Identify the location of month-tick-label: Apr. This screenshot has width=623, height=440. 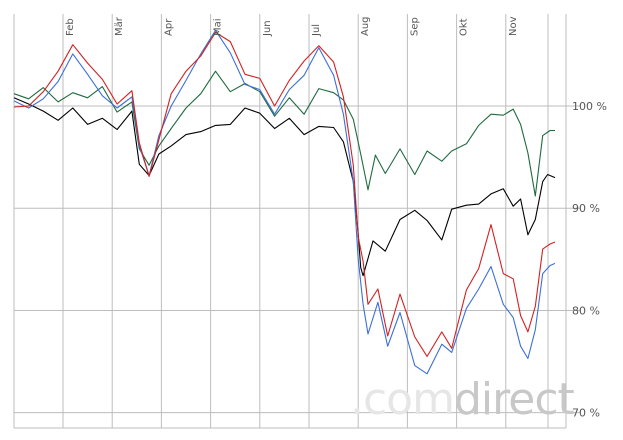
(168, 27).